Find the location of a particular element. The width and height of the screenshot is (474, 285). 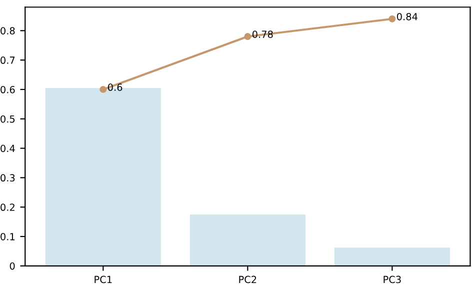

y-tick-label: 0 is located at coordinates (12, 266).